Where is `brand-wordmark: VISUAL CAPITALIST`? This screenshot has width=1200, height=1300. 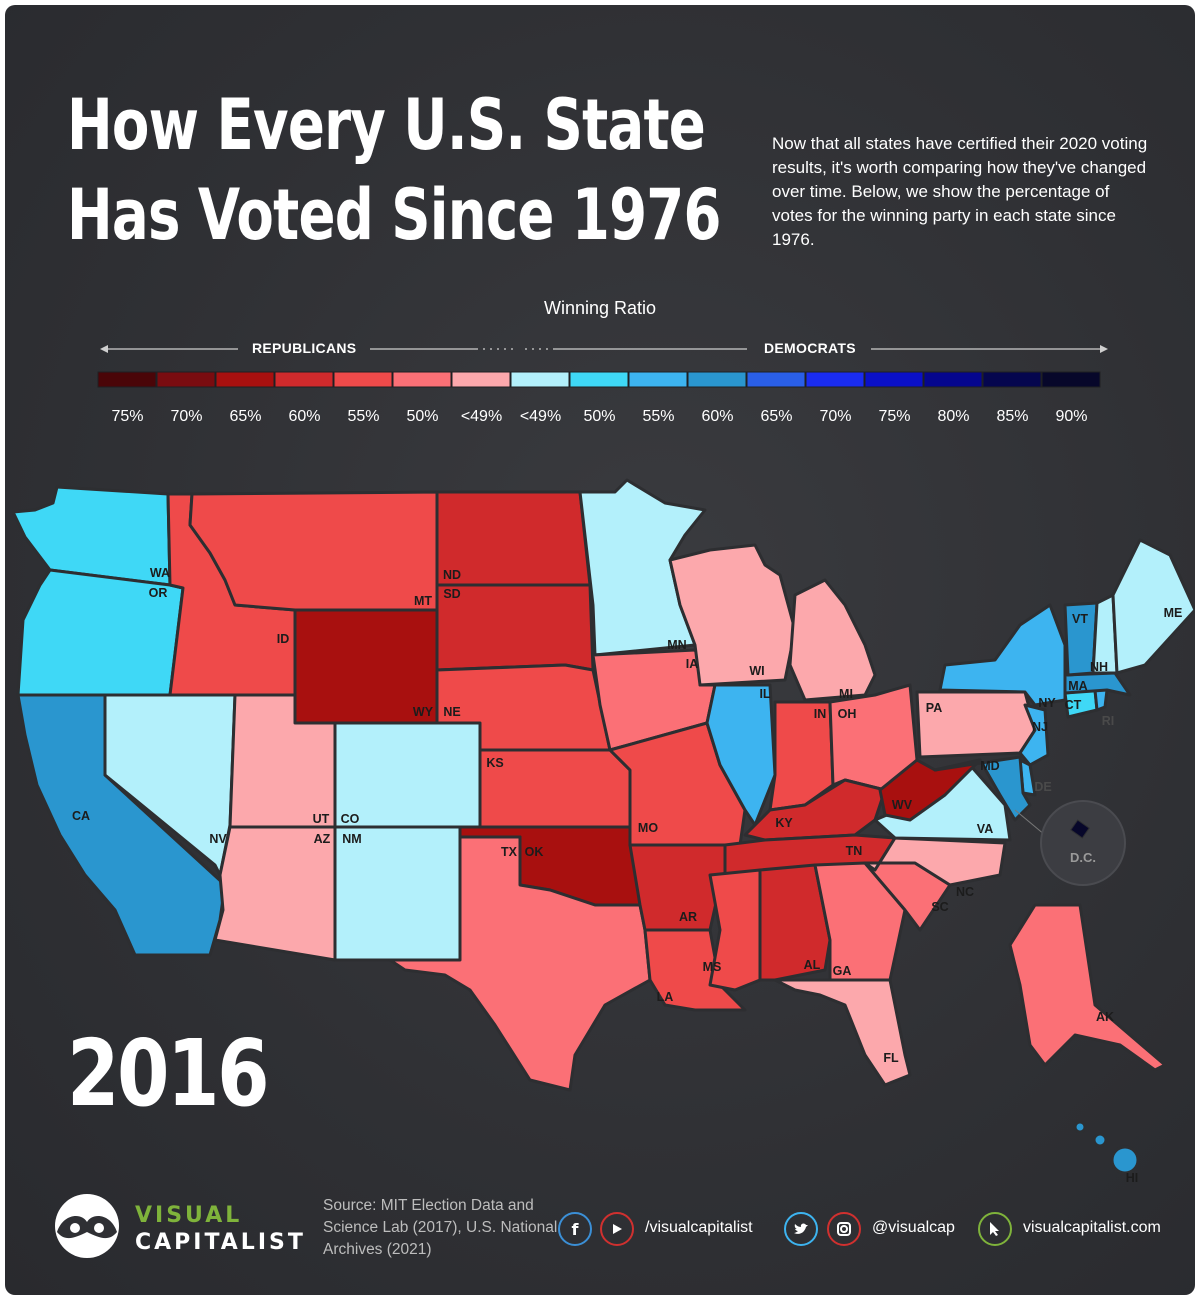
brand-wordmark: VISUAL CAPITALIST is located at coordinates (220, 1229).